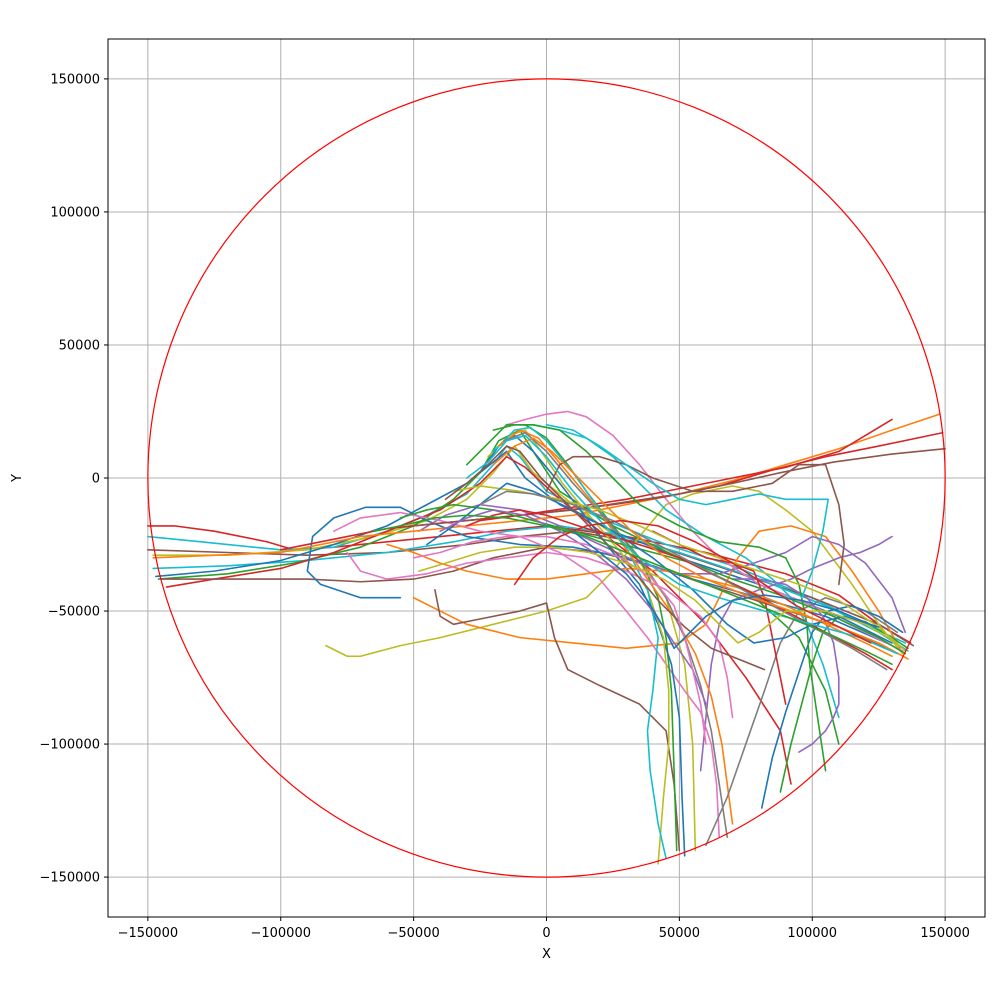 The height and width of the screenshot is (1000, 1000). Describe the element at coordinates (280, 933) in the screenshot. I see `x-tick-label: −100000` at that location.